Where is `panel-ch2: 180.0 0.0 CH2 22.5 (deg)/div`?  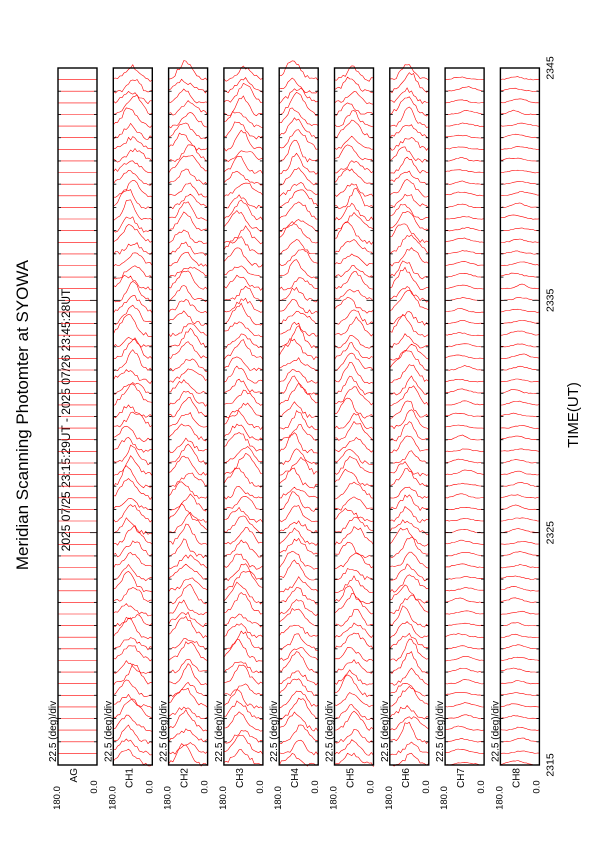 panel-ch2: 180.0 0.0 CH2 22.5 (deg)/div is located at coordinates (185, 435).